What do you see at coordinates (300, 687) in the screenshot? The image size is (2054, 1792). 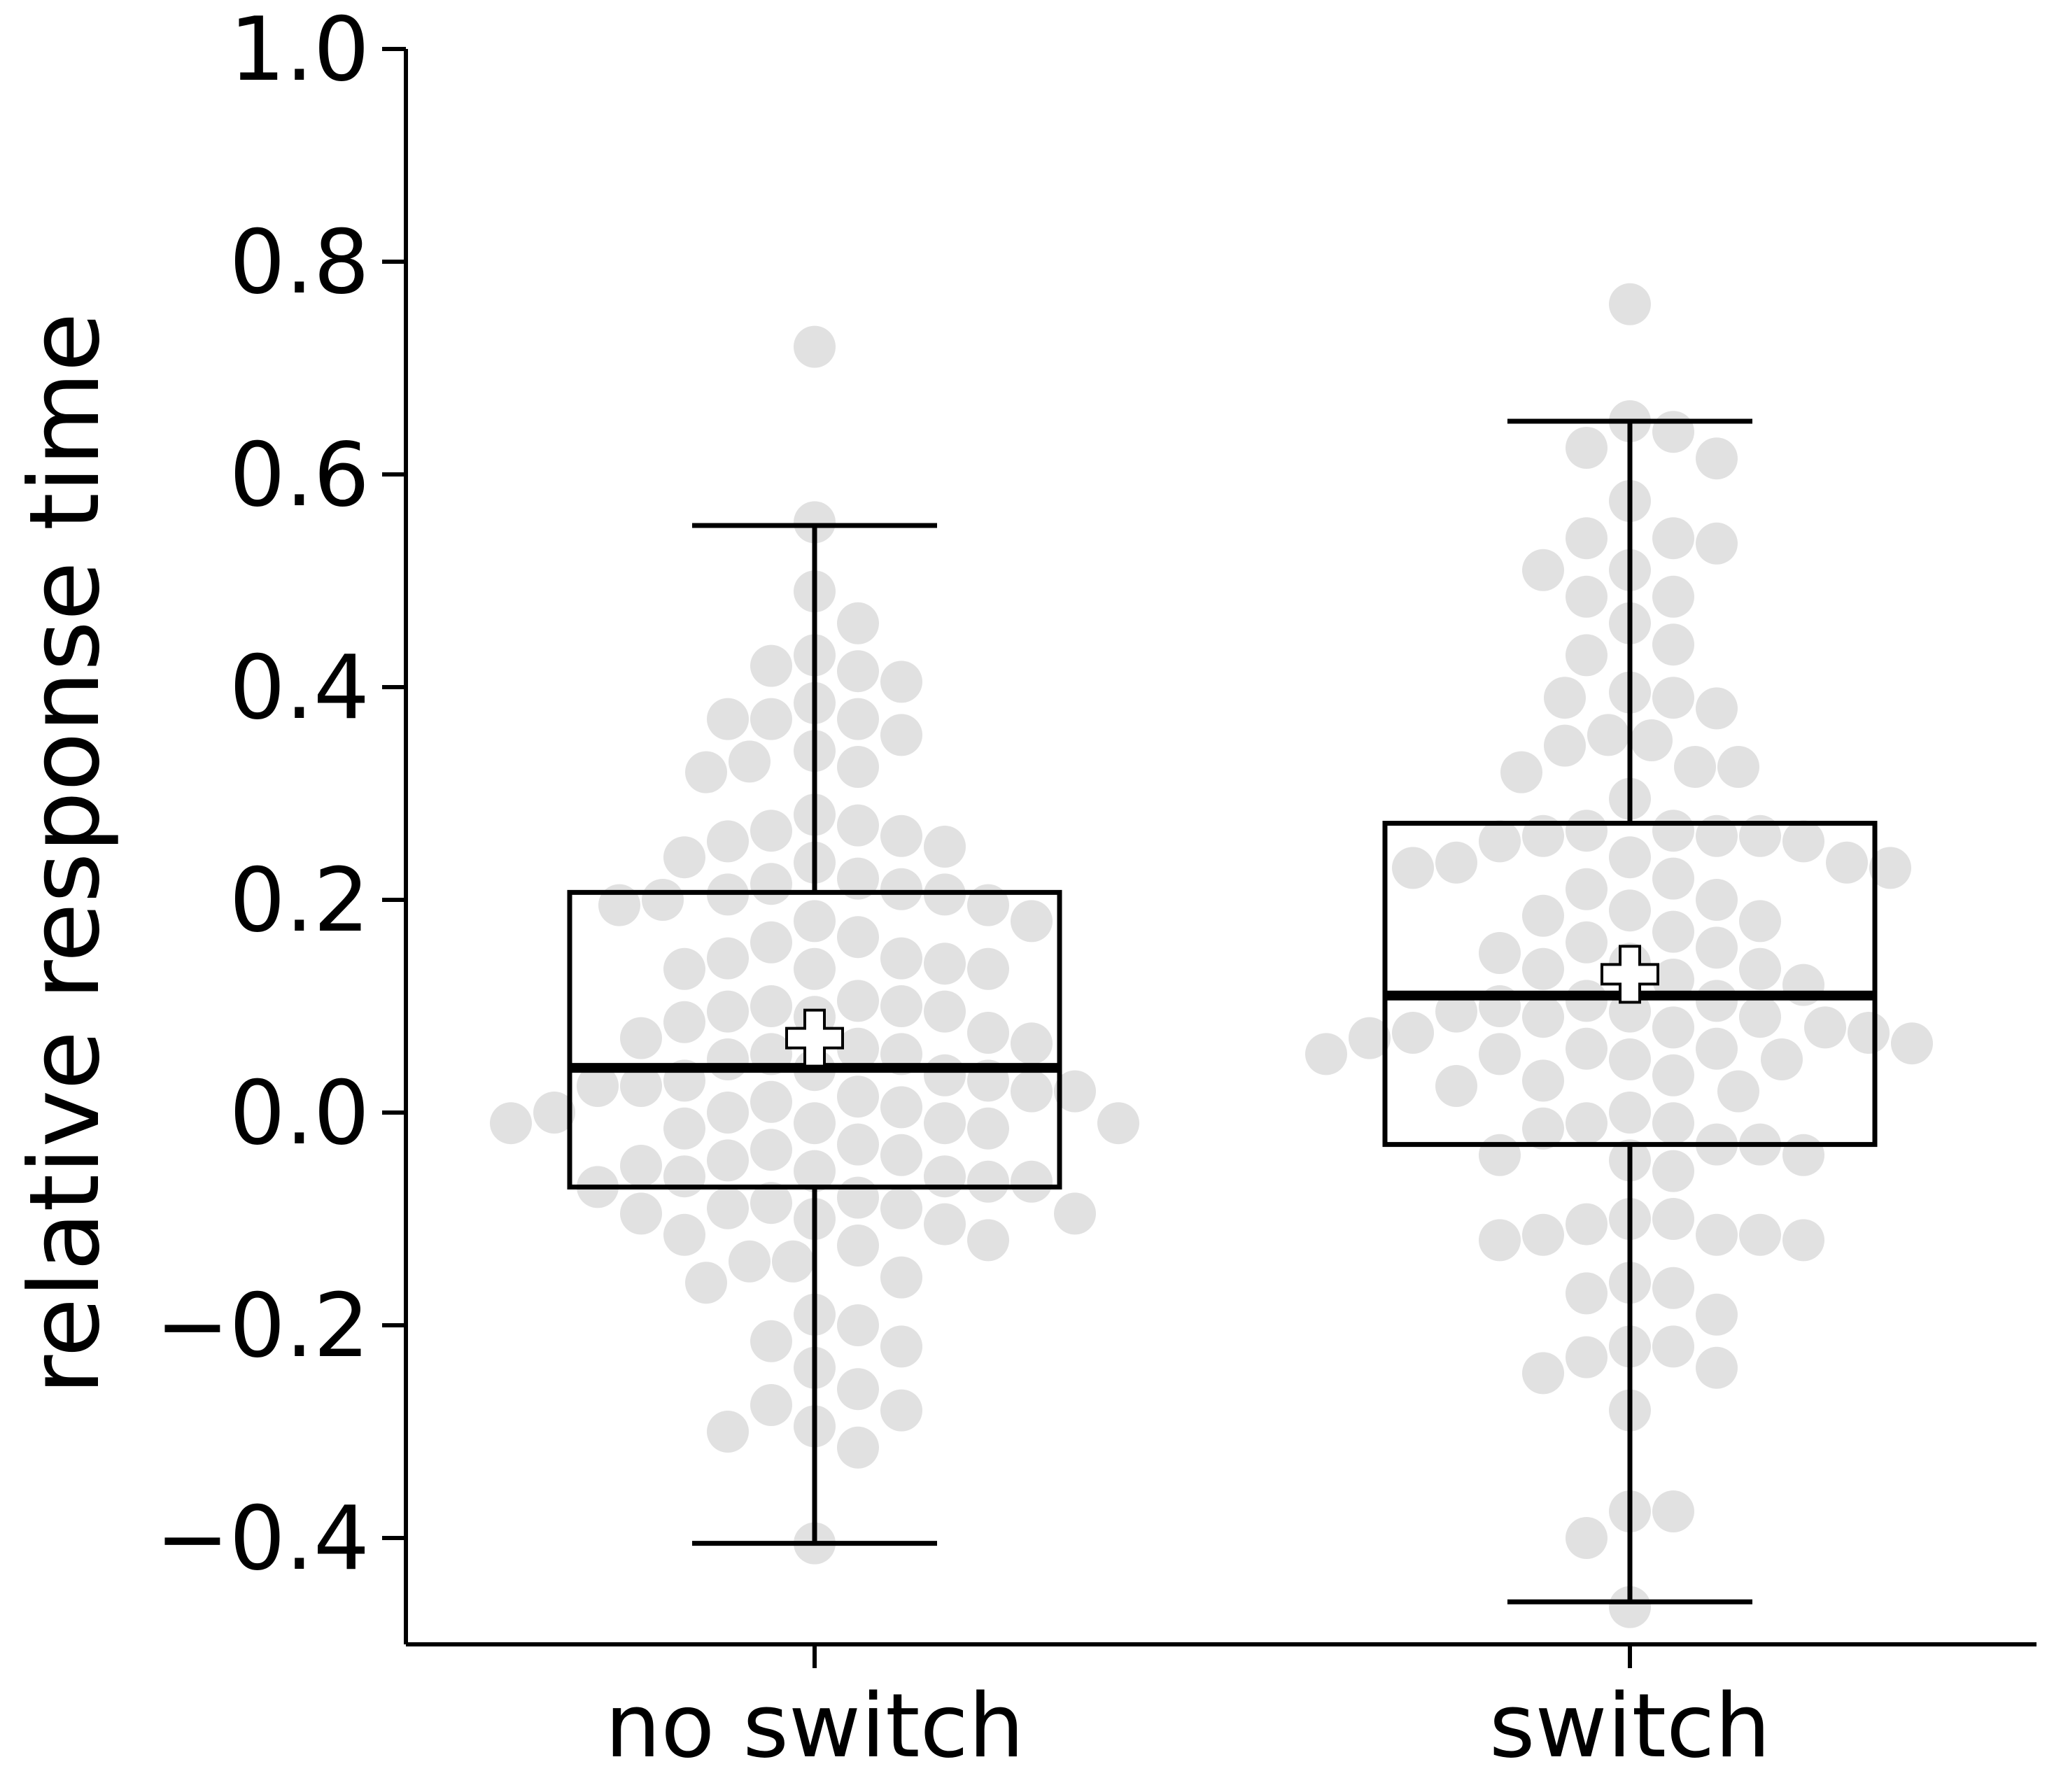 I see `y-tick-label: 0.4` at bounding box center [300, 687].